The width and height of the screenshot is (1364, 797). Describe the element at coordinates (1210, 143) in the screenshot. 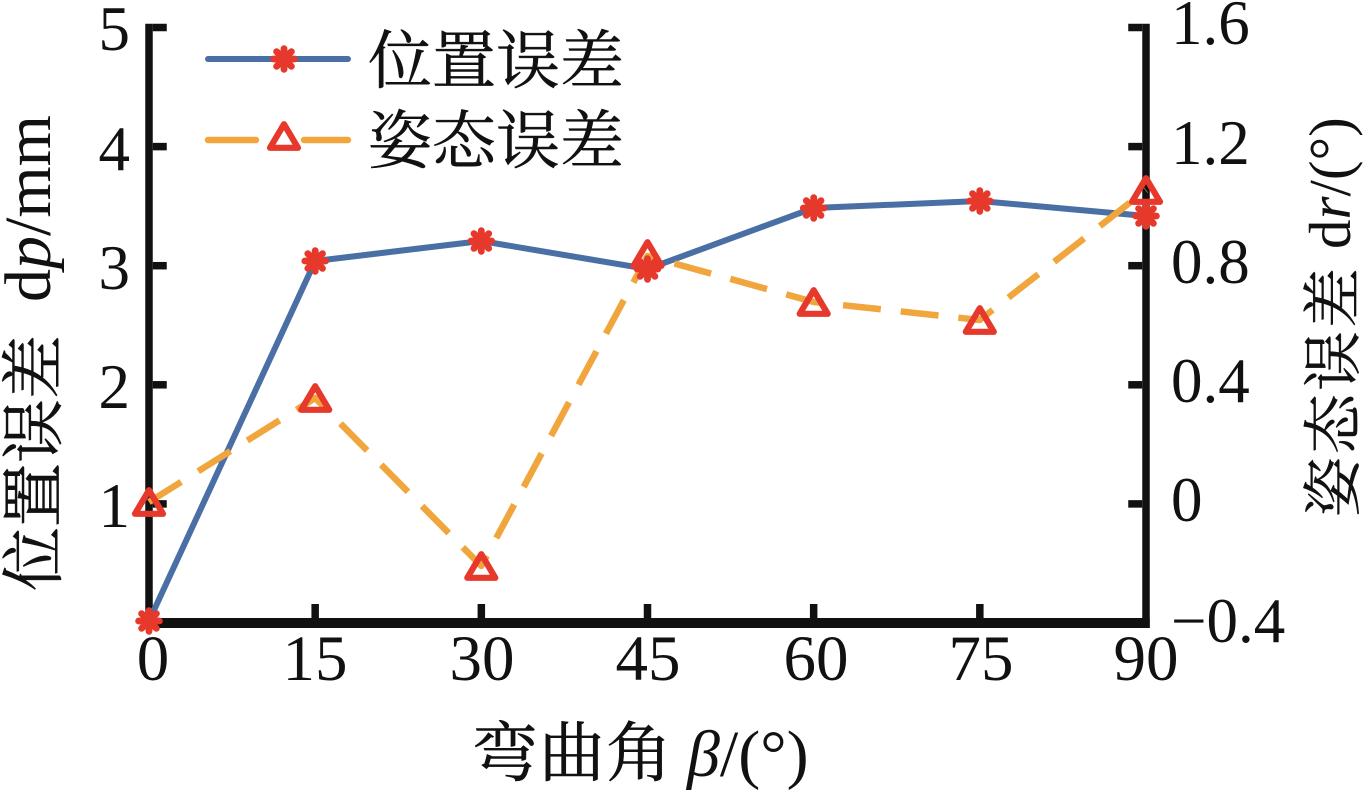

I see `svg-text: 1.2` at that location.